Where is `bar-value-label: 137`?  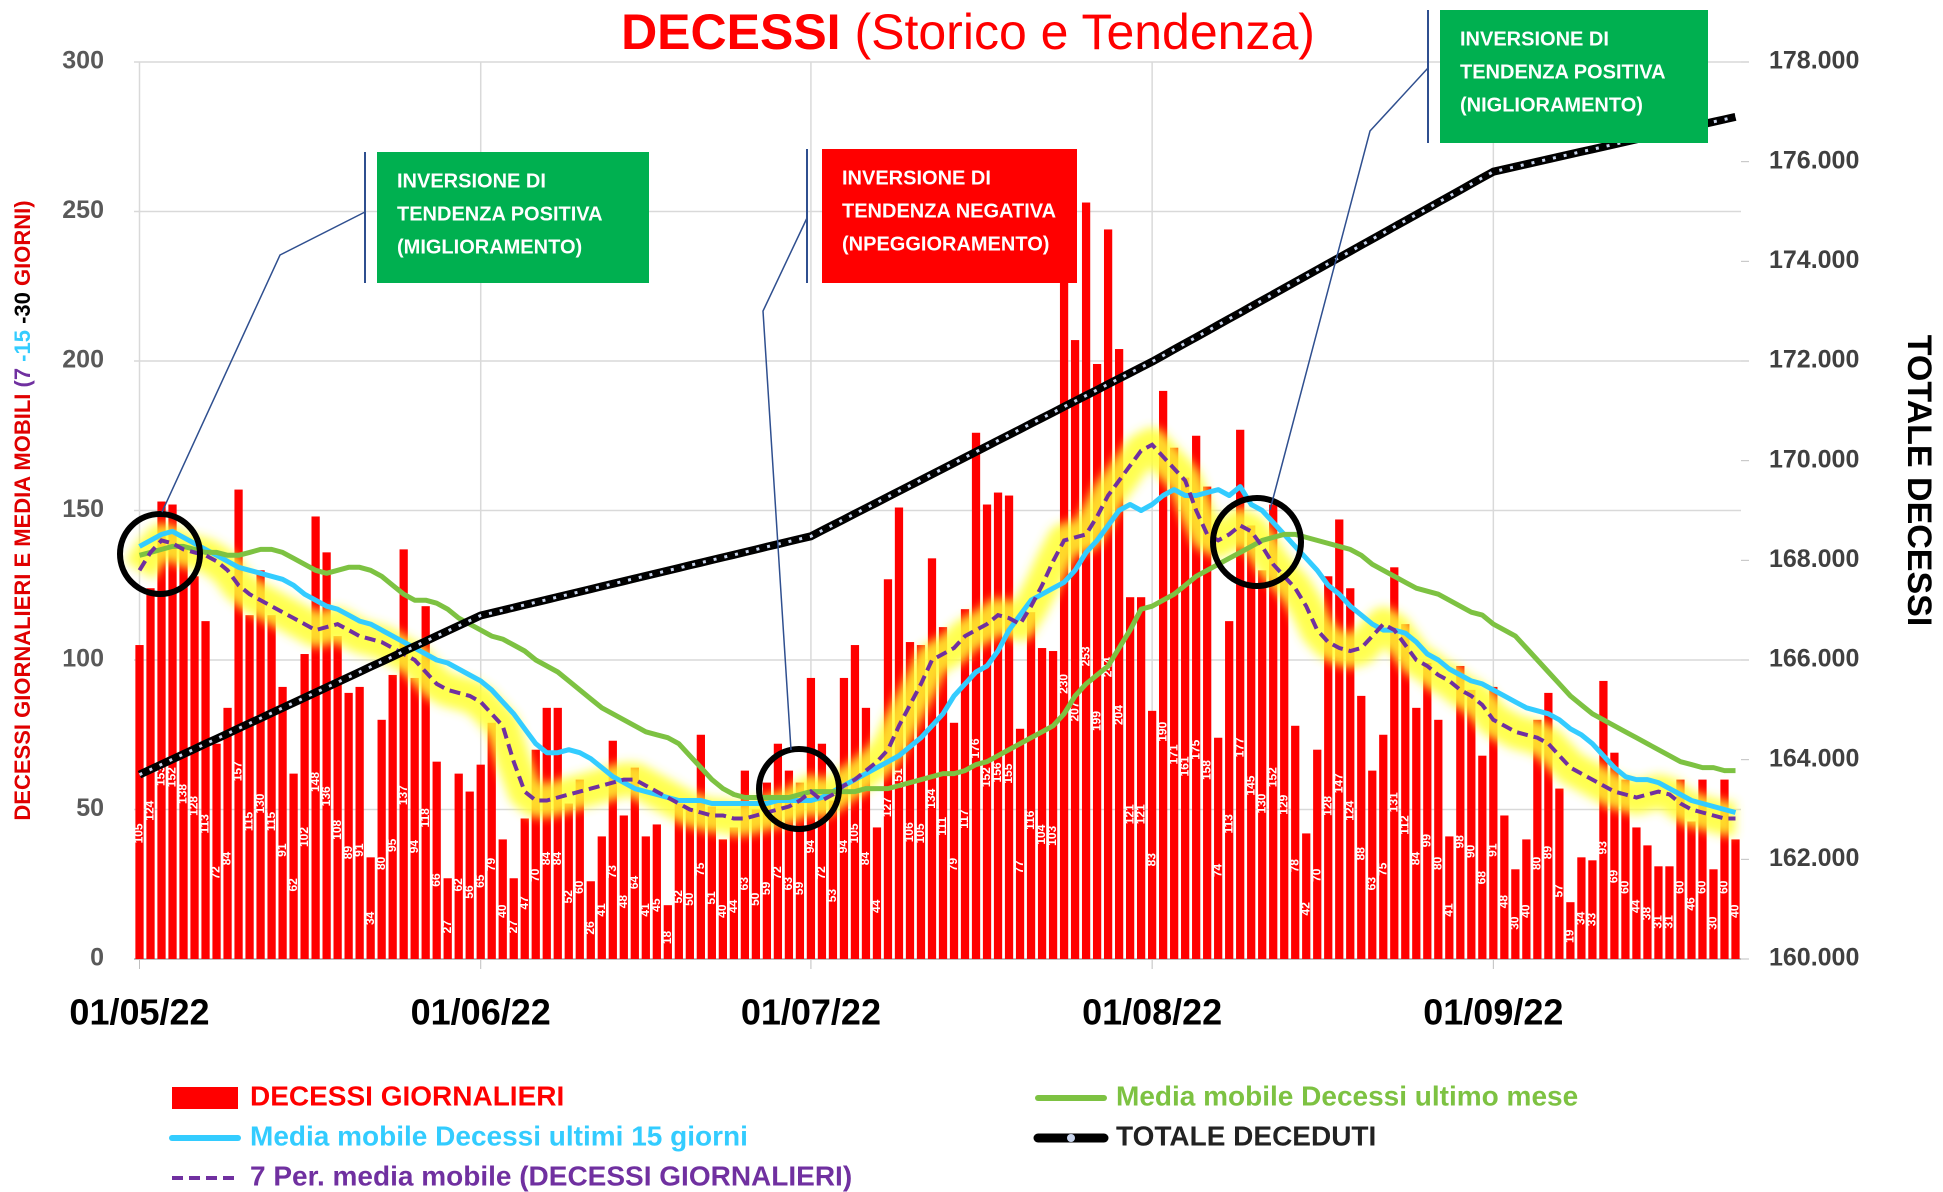 bar-value-label: 137 is located at coordinates (403, 795).